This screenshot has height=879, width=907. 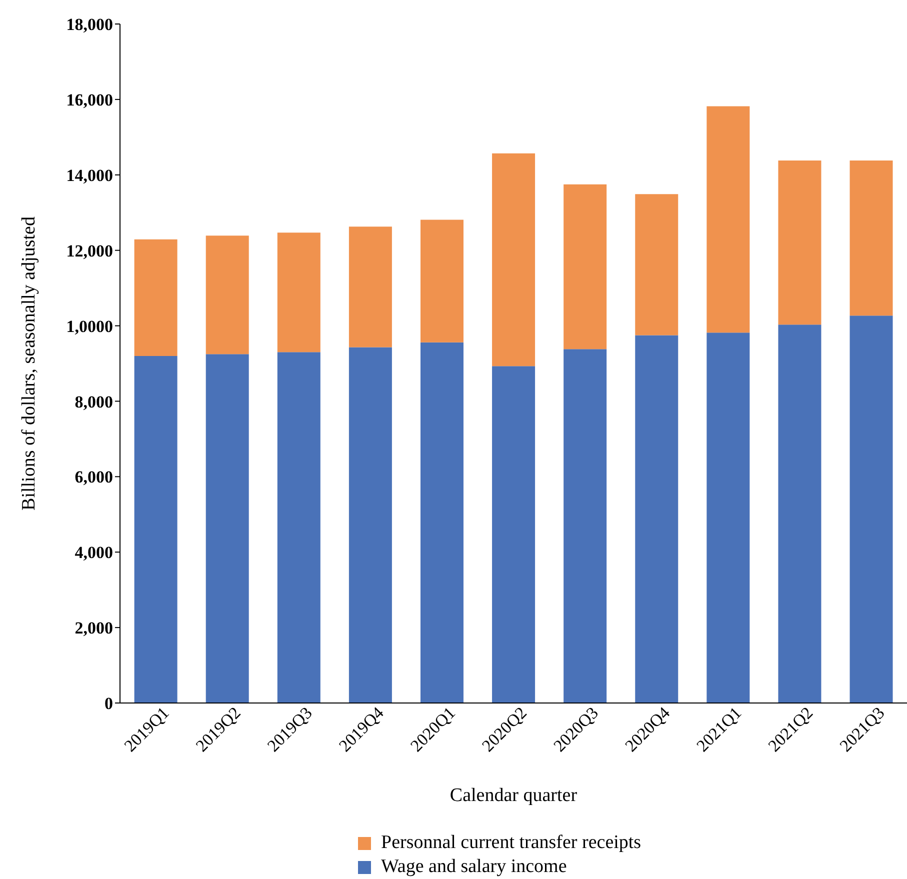 I want to click on y-axis-title: Billions of dollars, seasonally adjusted, so click(x=29, y=363).